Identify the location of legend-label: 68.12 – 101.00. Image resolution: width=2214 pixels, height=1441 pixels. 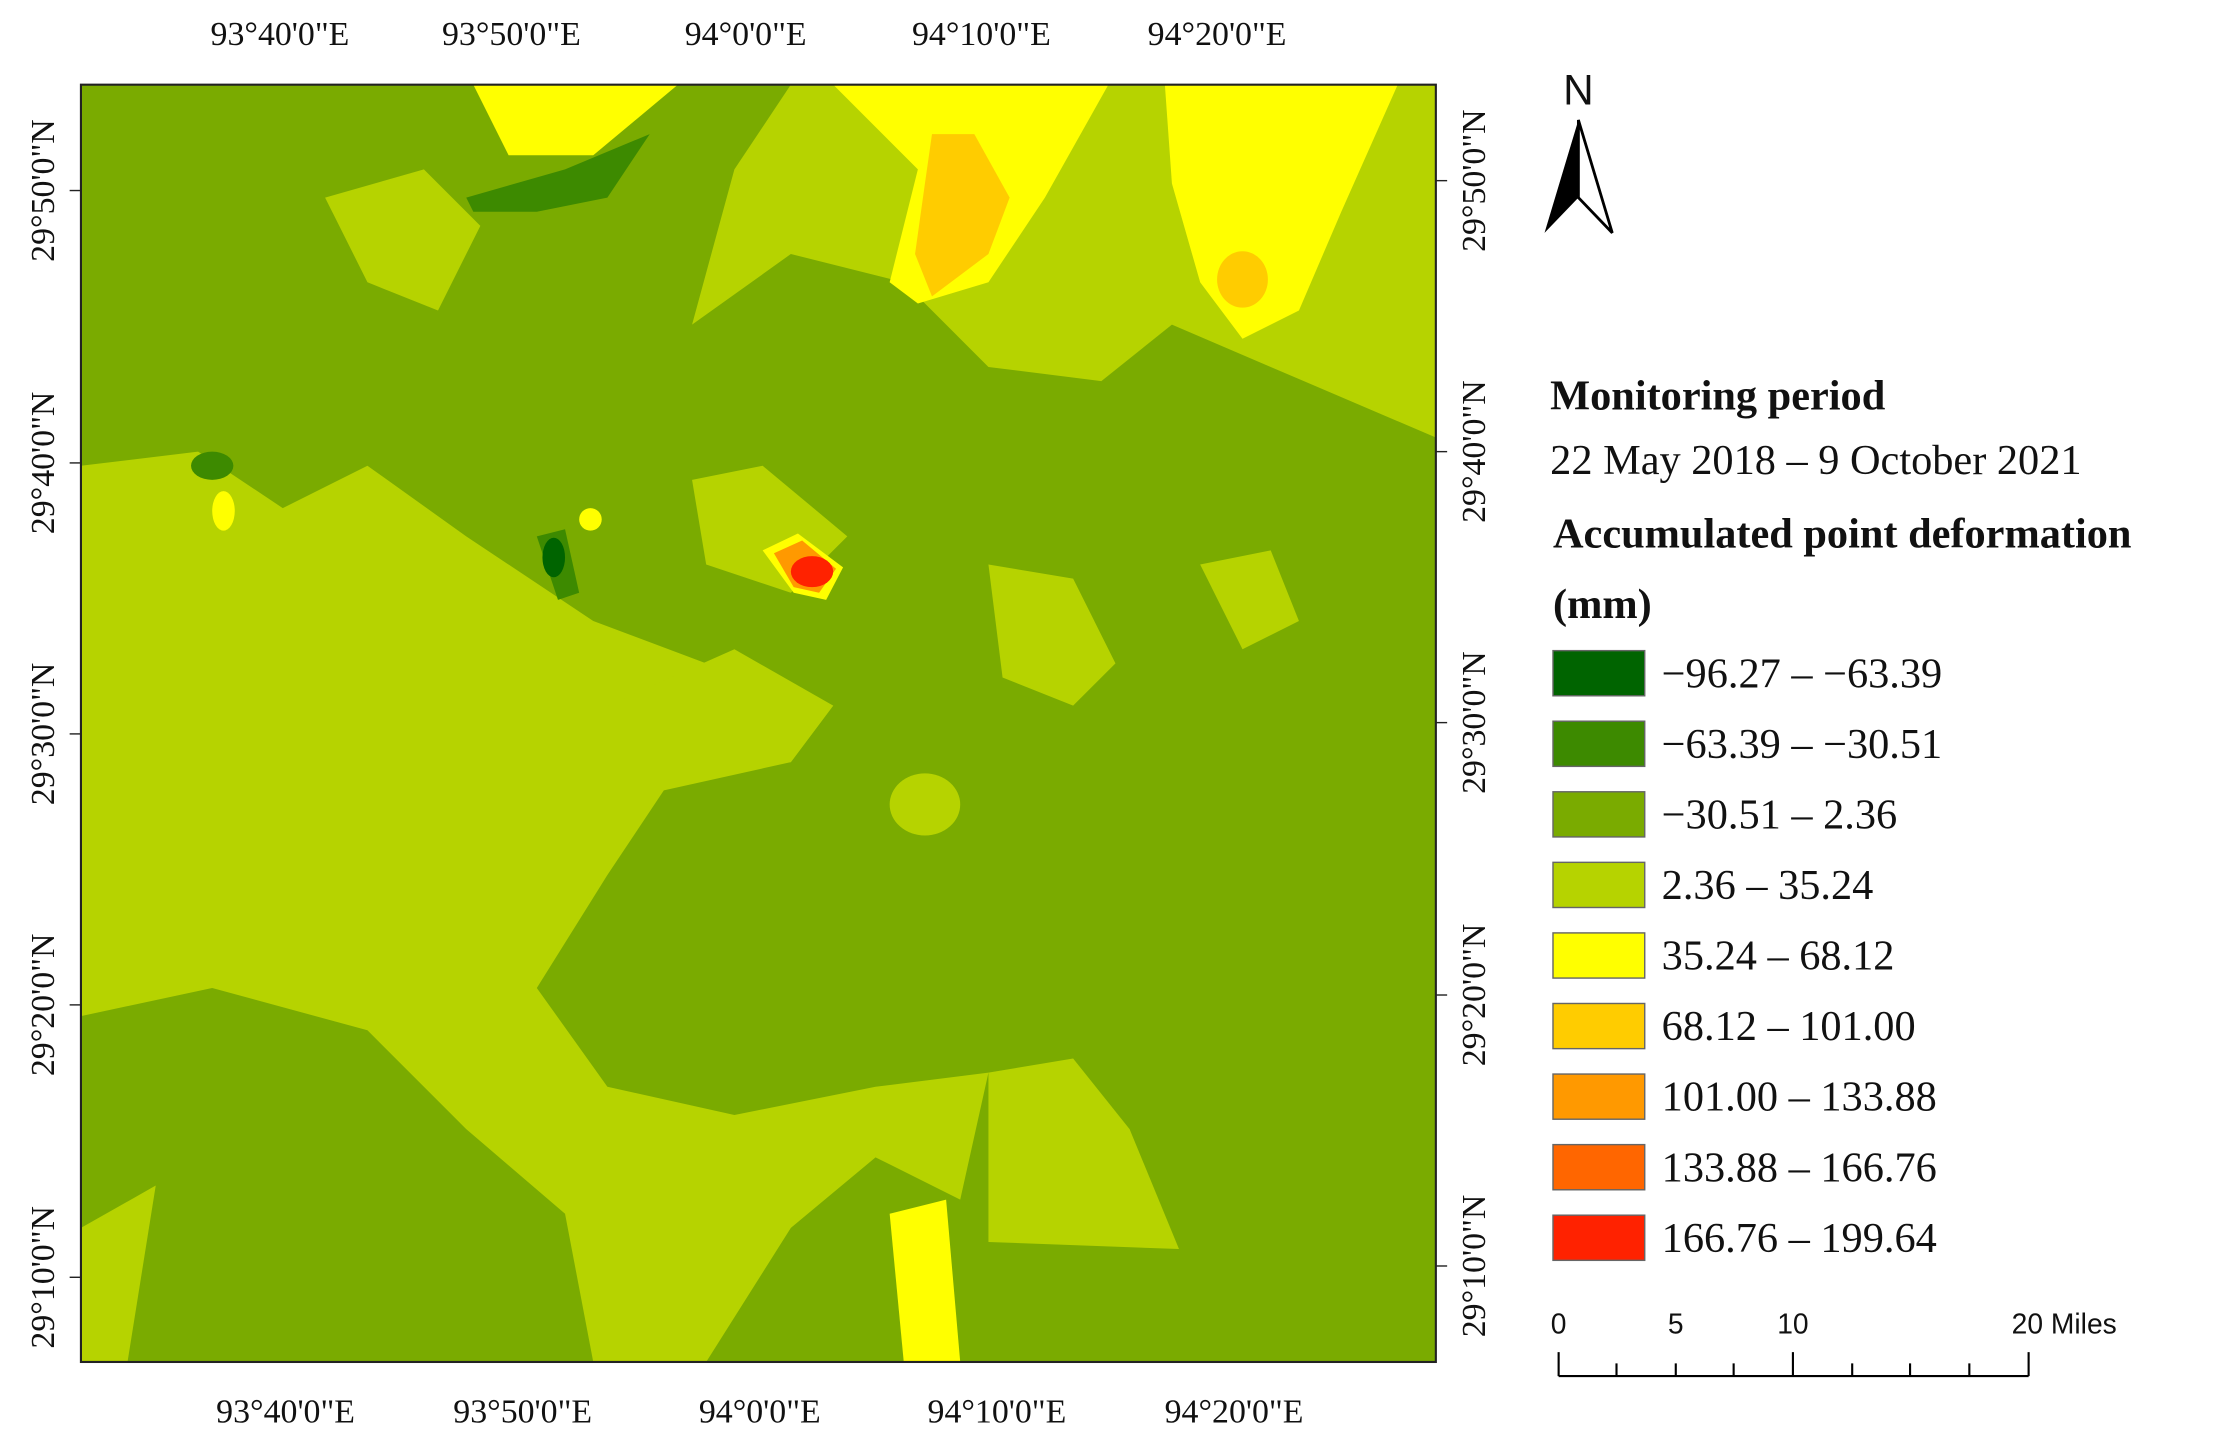
(1789, 1026).